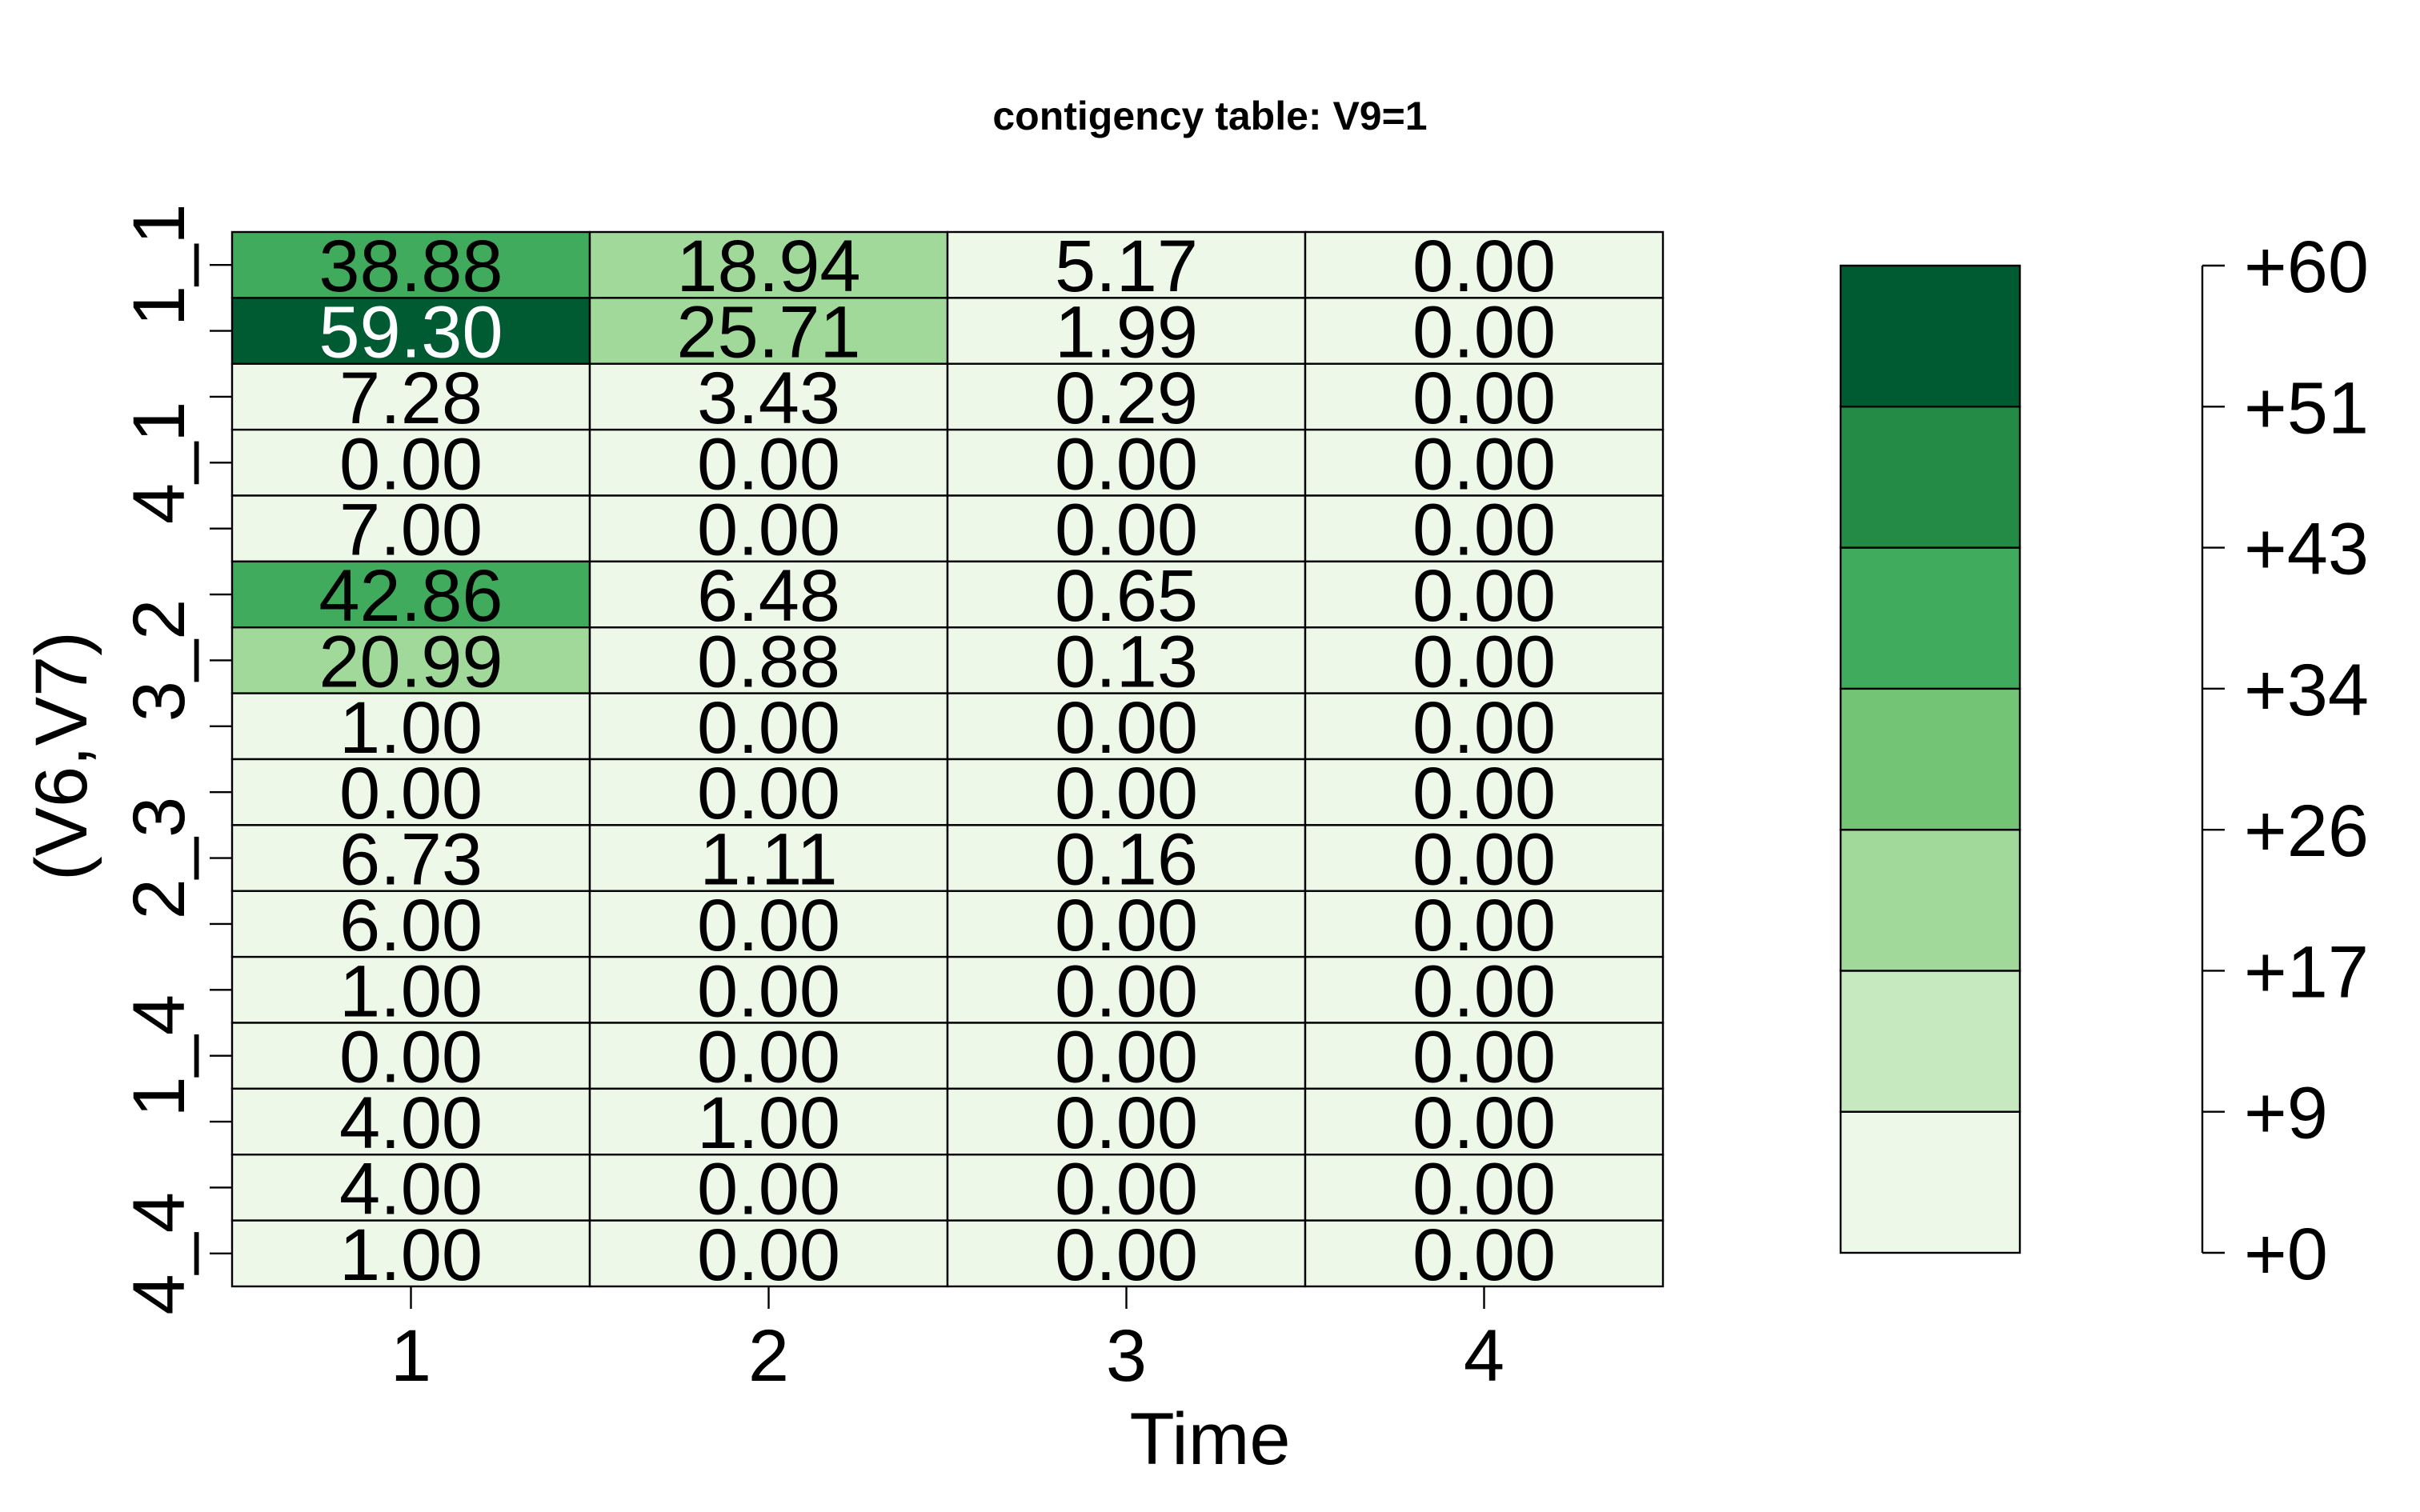 The width and height of the screenshot is (2420, 1512). What do you see at coordinates (2306, 549) in the screenshot?
I see `legend-tick-label: +43` at bounding box center [2306, 549].